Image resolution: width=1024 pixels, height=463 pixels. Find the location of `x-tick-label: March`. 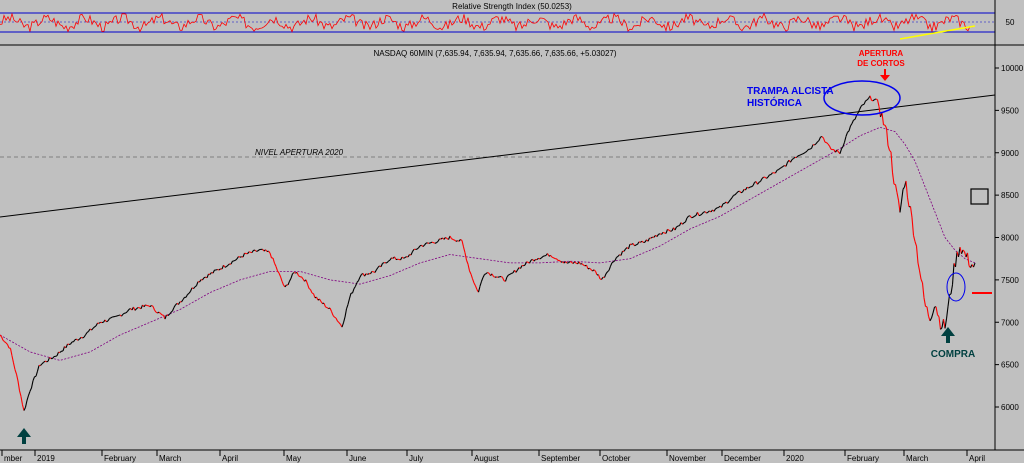

x-tick-label: March is located at coordinates (917, 458).